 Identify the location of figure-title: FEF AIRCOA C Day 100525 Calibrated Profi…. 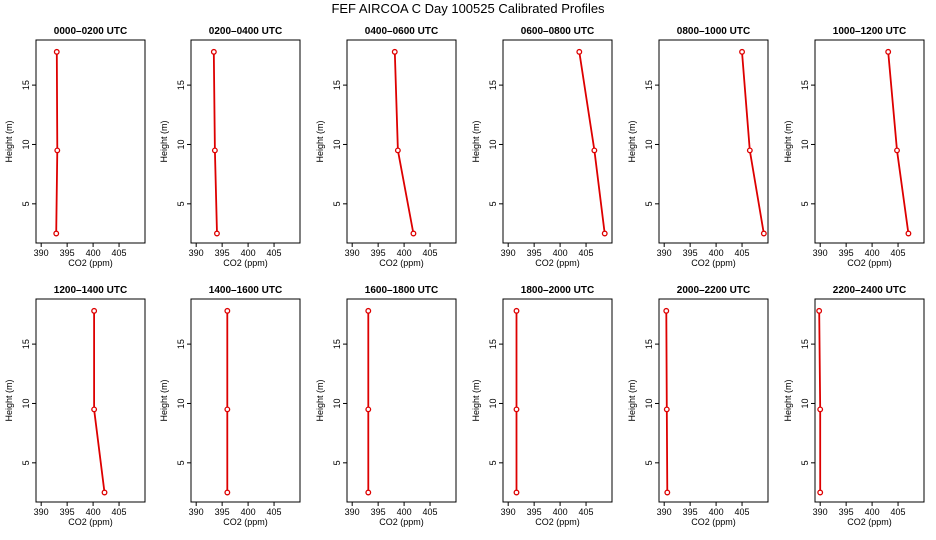
(468, 8).